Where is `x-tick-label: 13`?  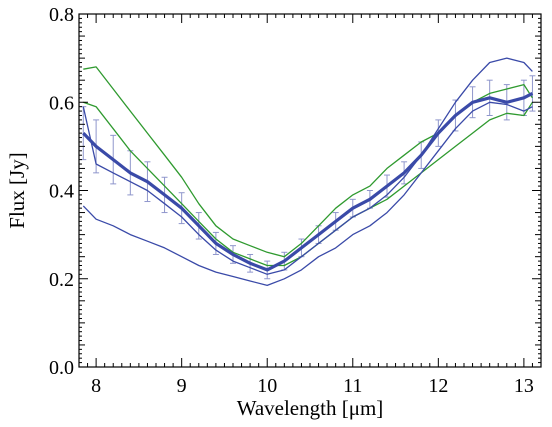 x-tick-label: 13 is located at coordinates (524, 386).